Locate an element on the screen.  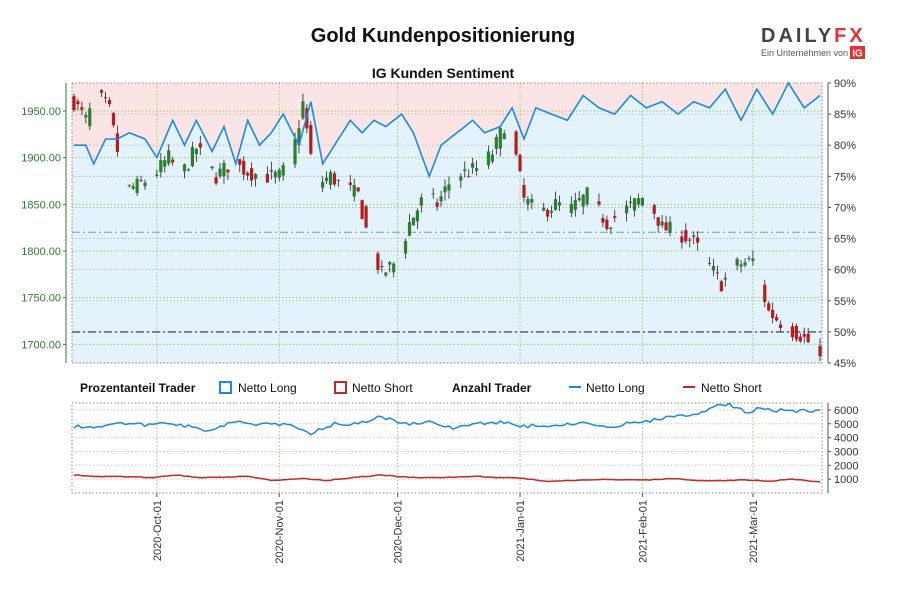
count-tick-label: 6000 is located at coordinates (846, 411).